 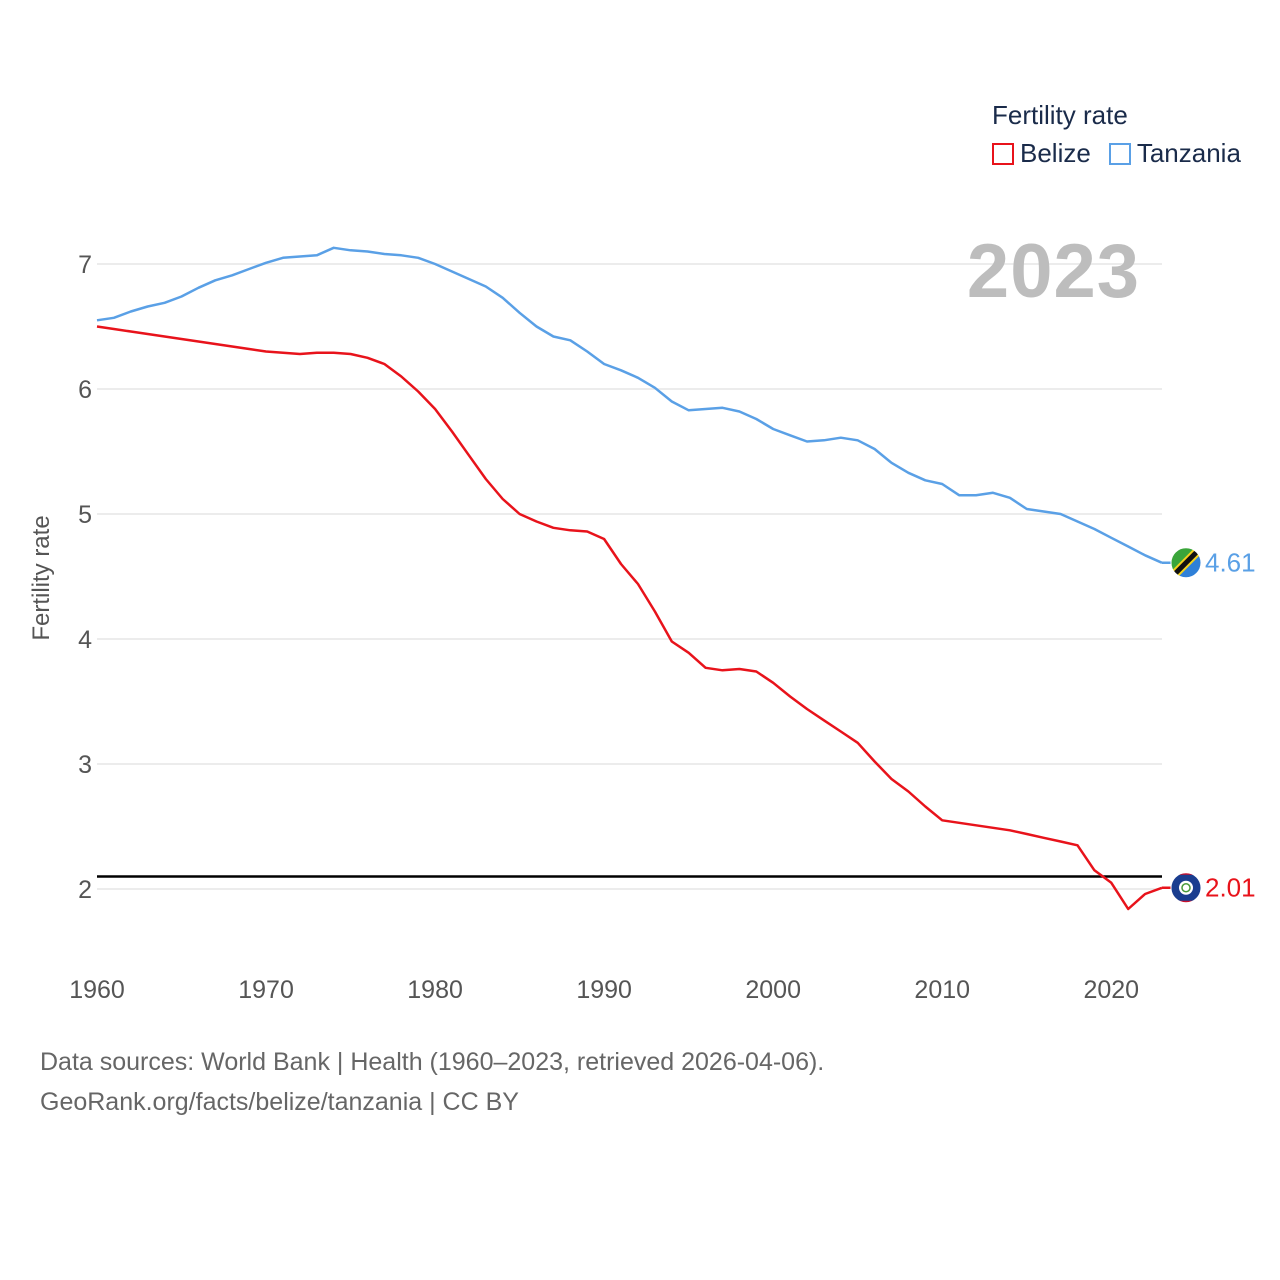 What do you see at coordinates (1055, 153) in the screenshot?
I see `legend-label-belize: Belize` at bounding box center [1055, 153].